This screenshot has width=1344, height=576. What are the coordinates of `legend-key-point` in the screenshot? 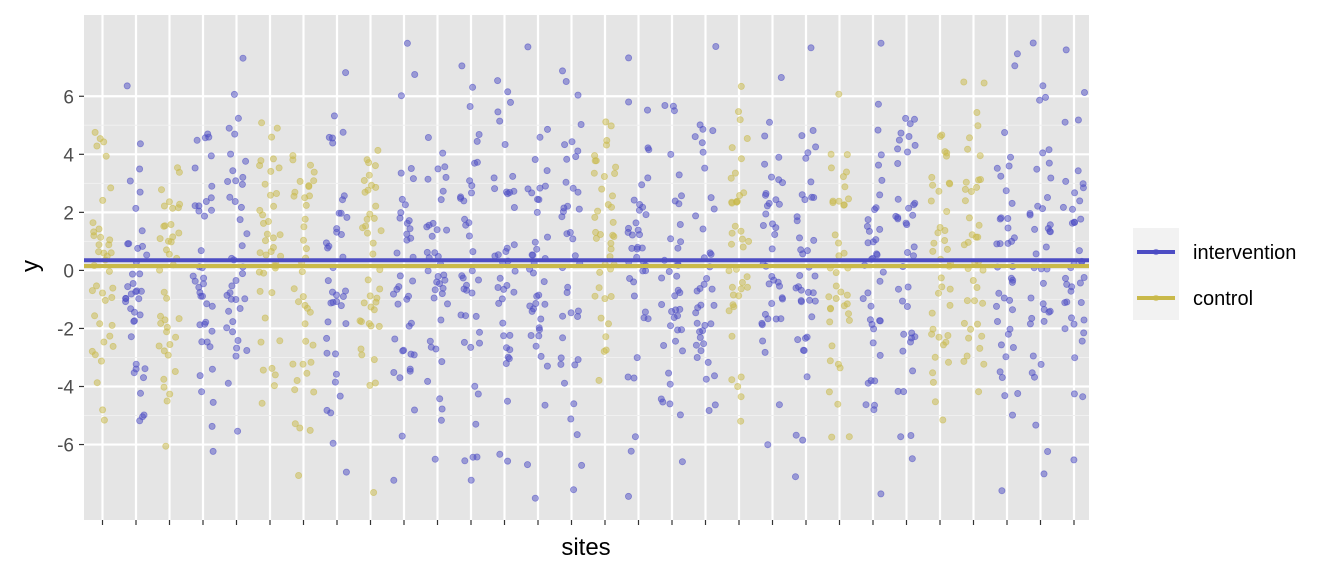 It's located at (1156, 298).